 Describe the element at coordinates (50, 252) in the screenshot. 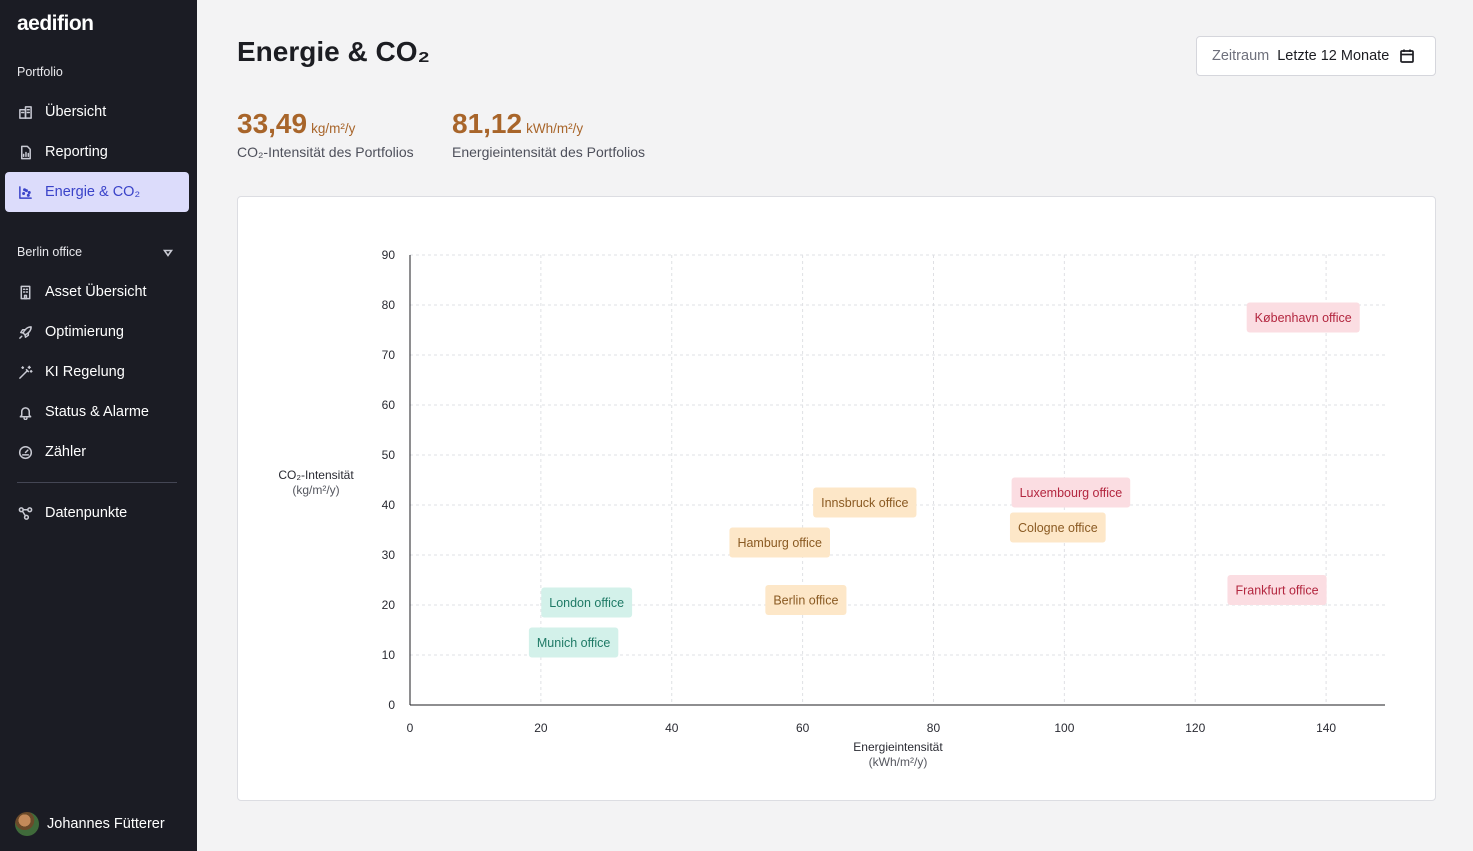

I see `asset-section-label: Berlin office` at that location.